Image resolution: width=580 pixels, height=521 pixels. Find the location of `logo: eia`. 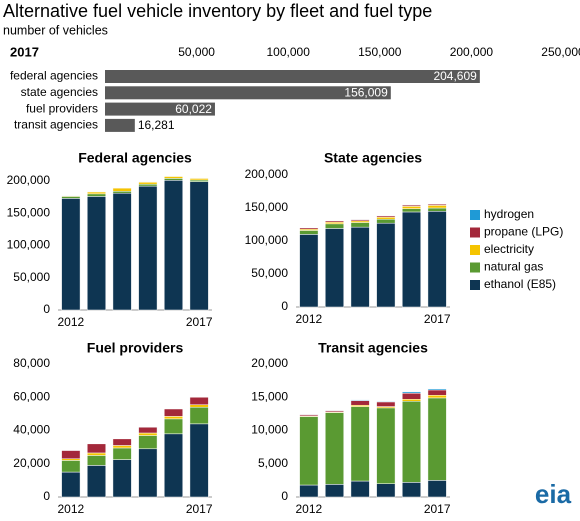

logo: eia is located at coordinates (553, 494).